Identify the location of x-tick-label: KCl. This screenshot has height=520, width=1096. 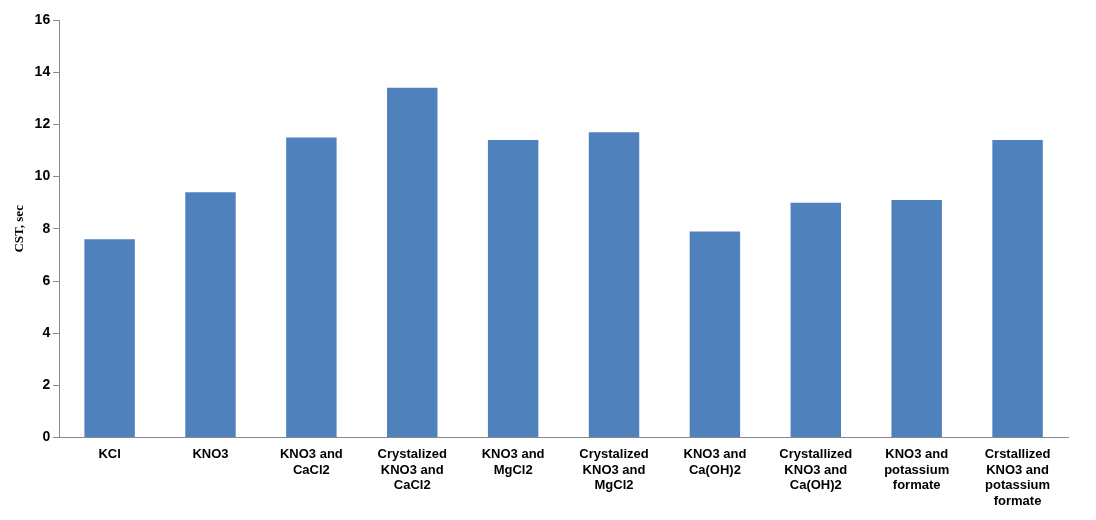
(109, 453).